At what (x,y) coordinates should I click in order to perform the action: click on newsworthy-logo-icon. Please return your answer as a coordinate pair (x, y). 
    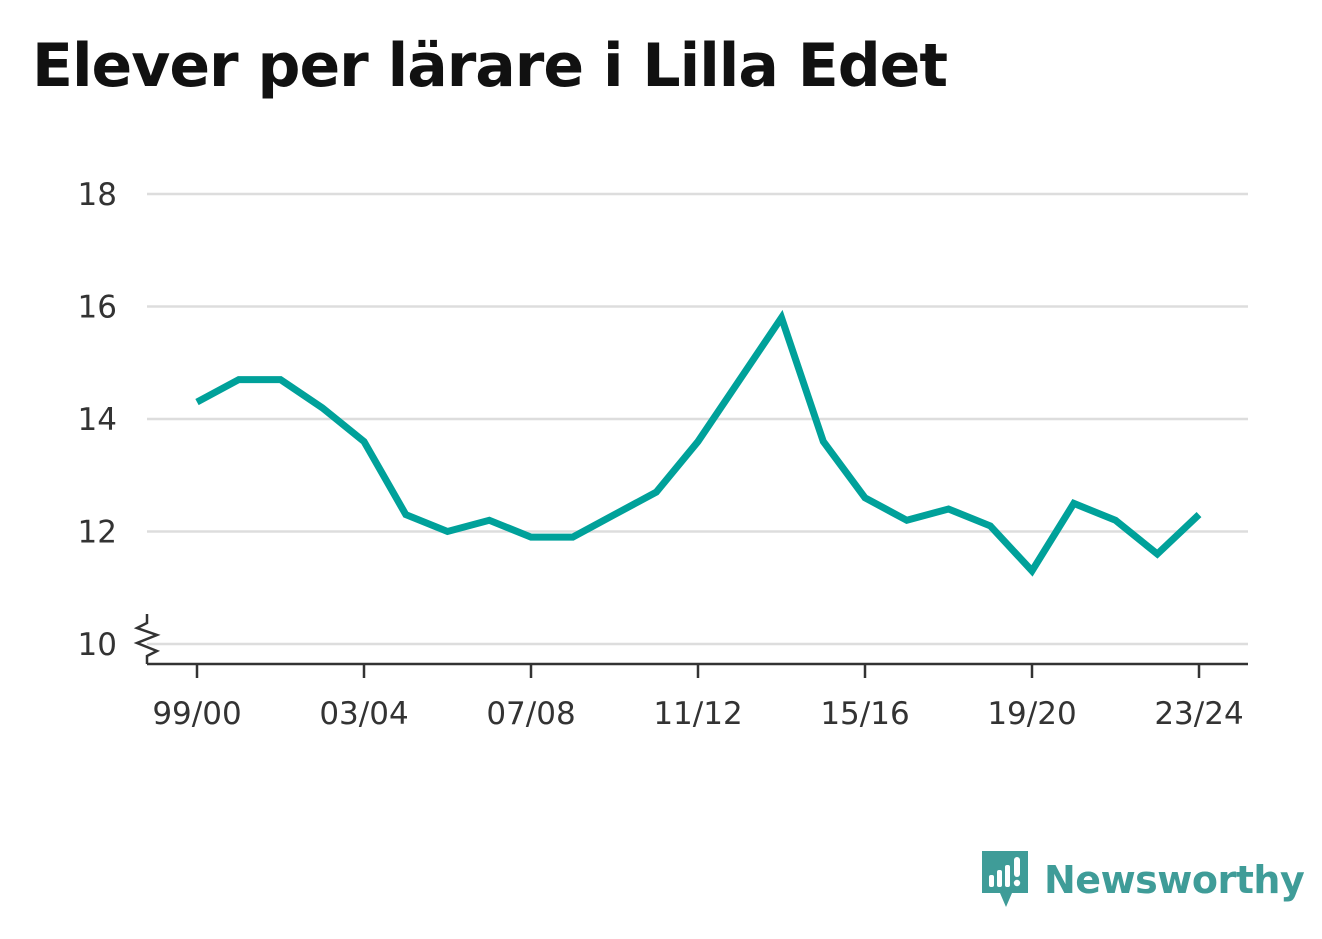
    Looking at the image, I should click on (1005, 879).